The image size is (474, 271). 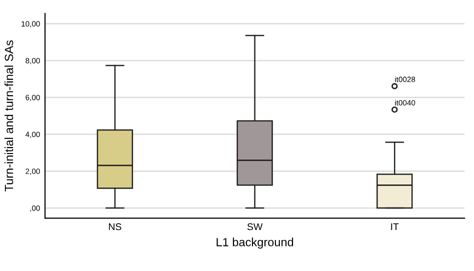 What do you see at coordinates (255, 243) in the screenshot?
I see `x-axis-title: L1 background` at bounding box center [255, 243].